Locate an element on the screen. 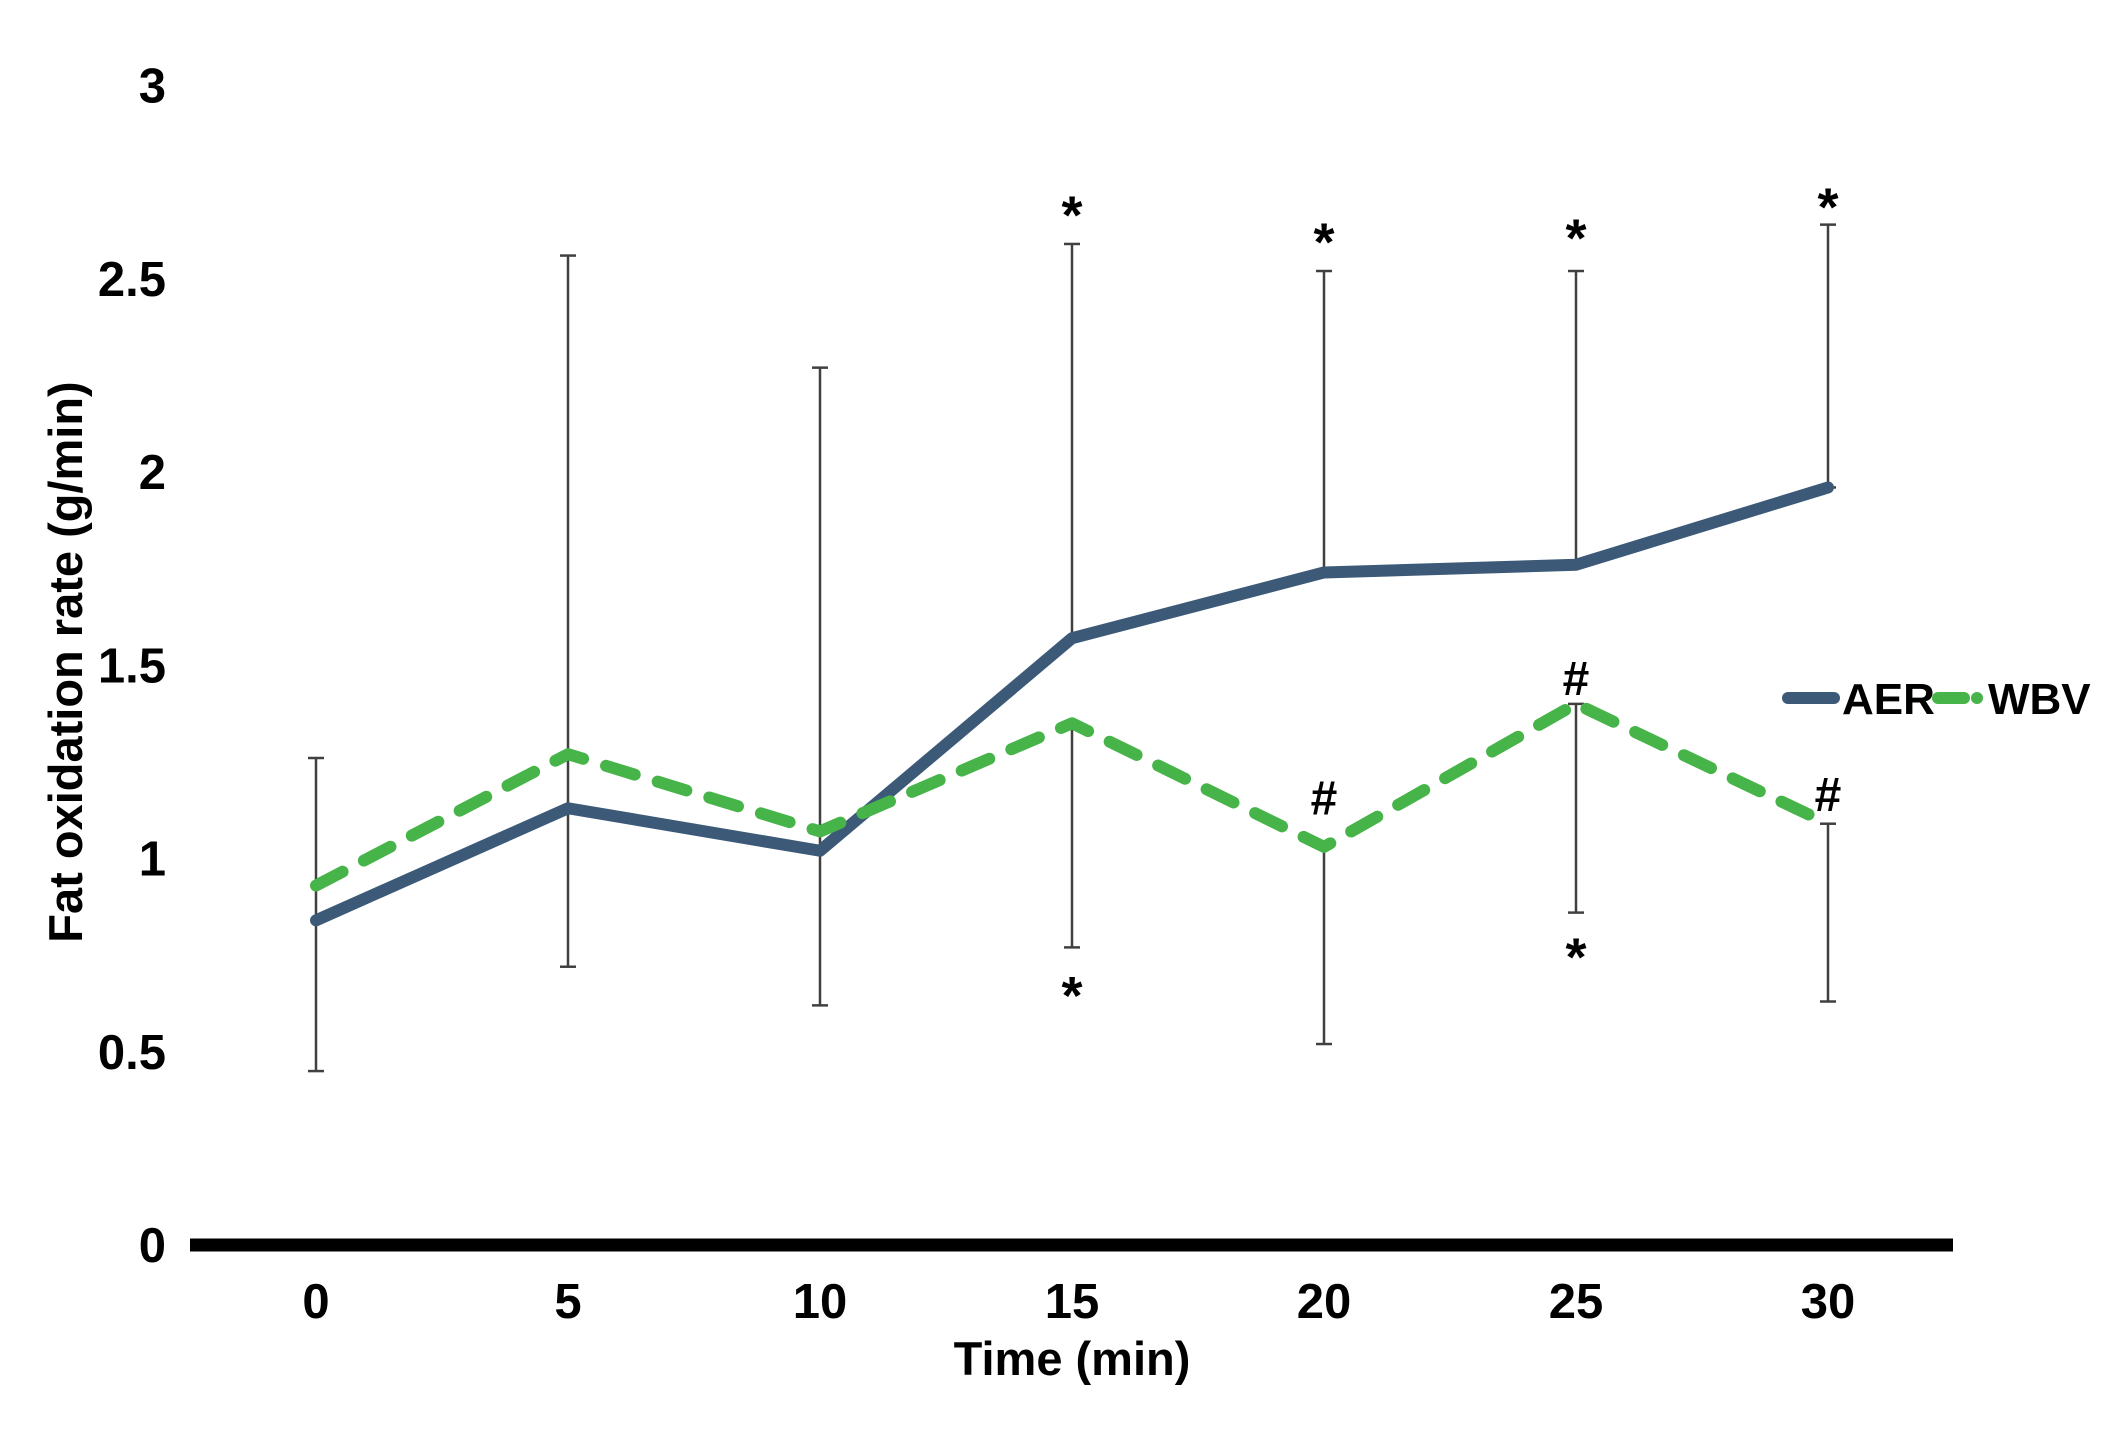 The height and width of the screenshot is (1454, 2116). x-tick-label: 15 is located at coordinates (1072, 1302).